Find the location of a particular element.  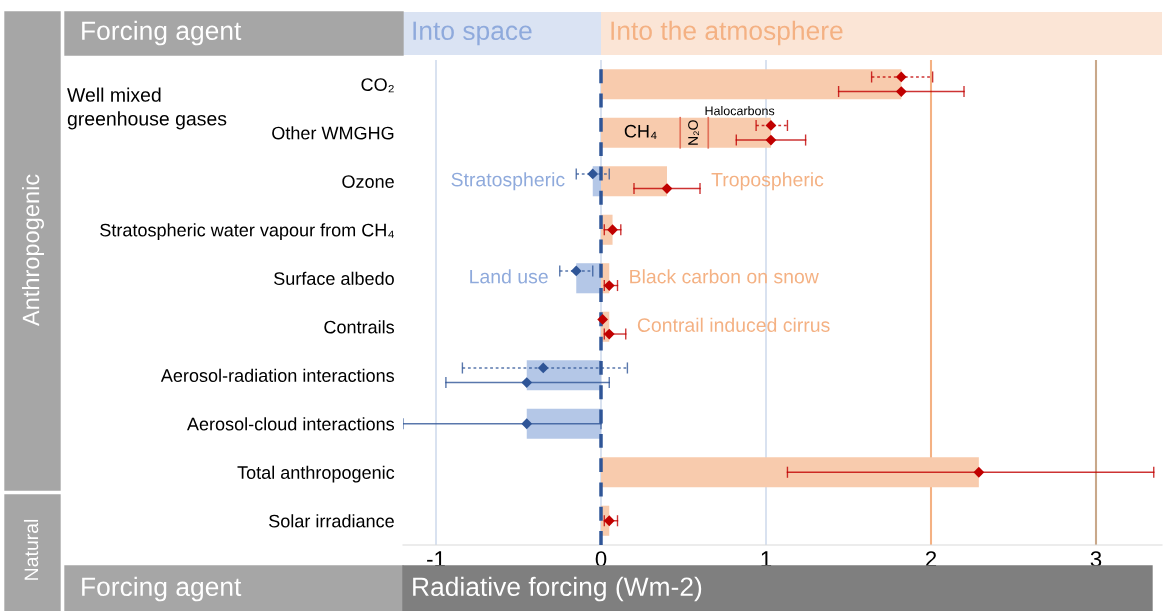

annotation: Tropospheric is located at coordinates (767, 181).